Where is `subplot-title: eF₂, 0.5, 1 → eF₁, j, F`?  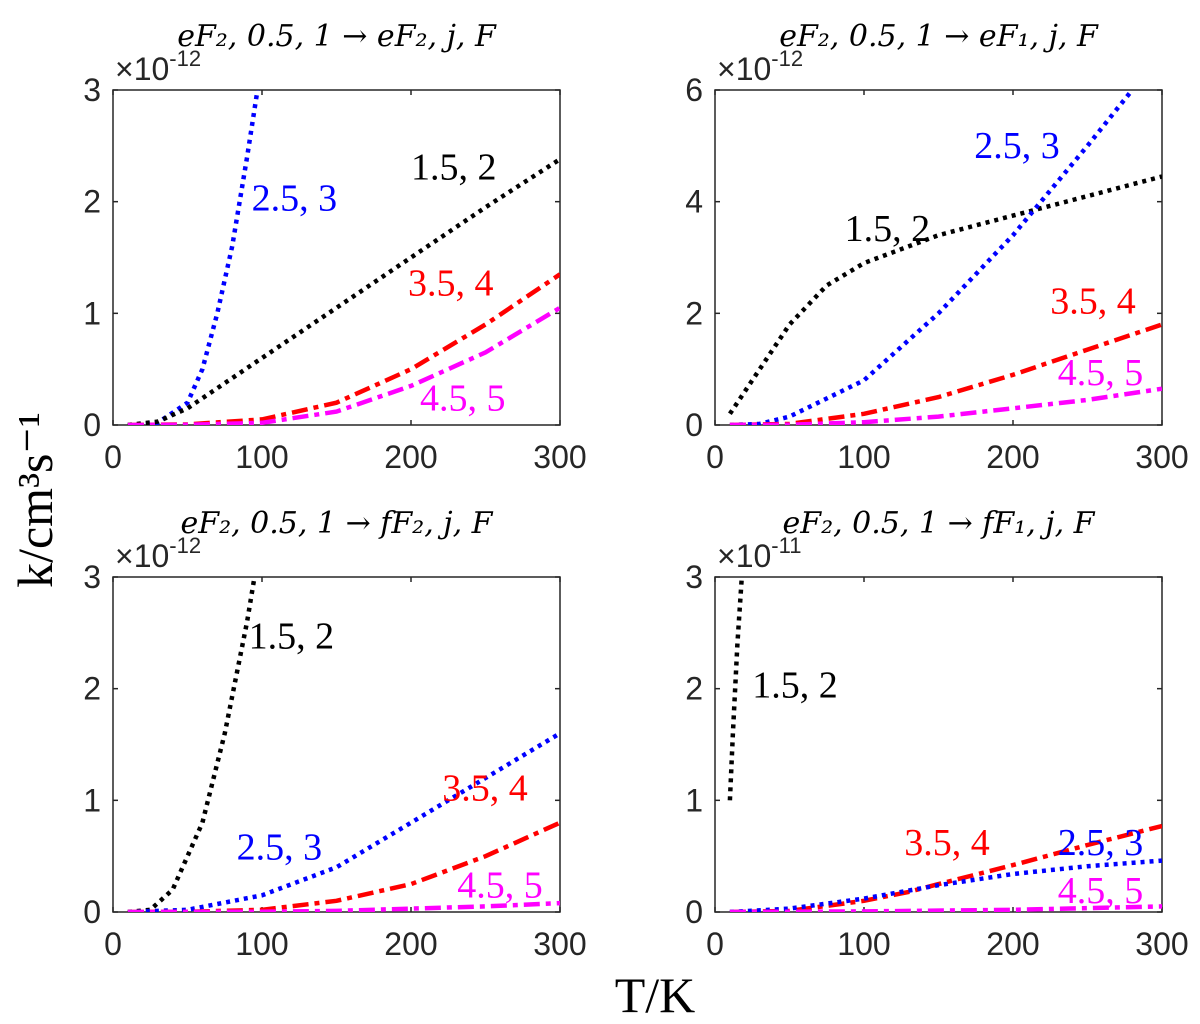
subplot-title: eF₂, 0.5, 1 → eF₁, j, F is located at coordinates (939, 36).